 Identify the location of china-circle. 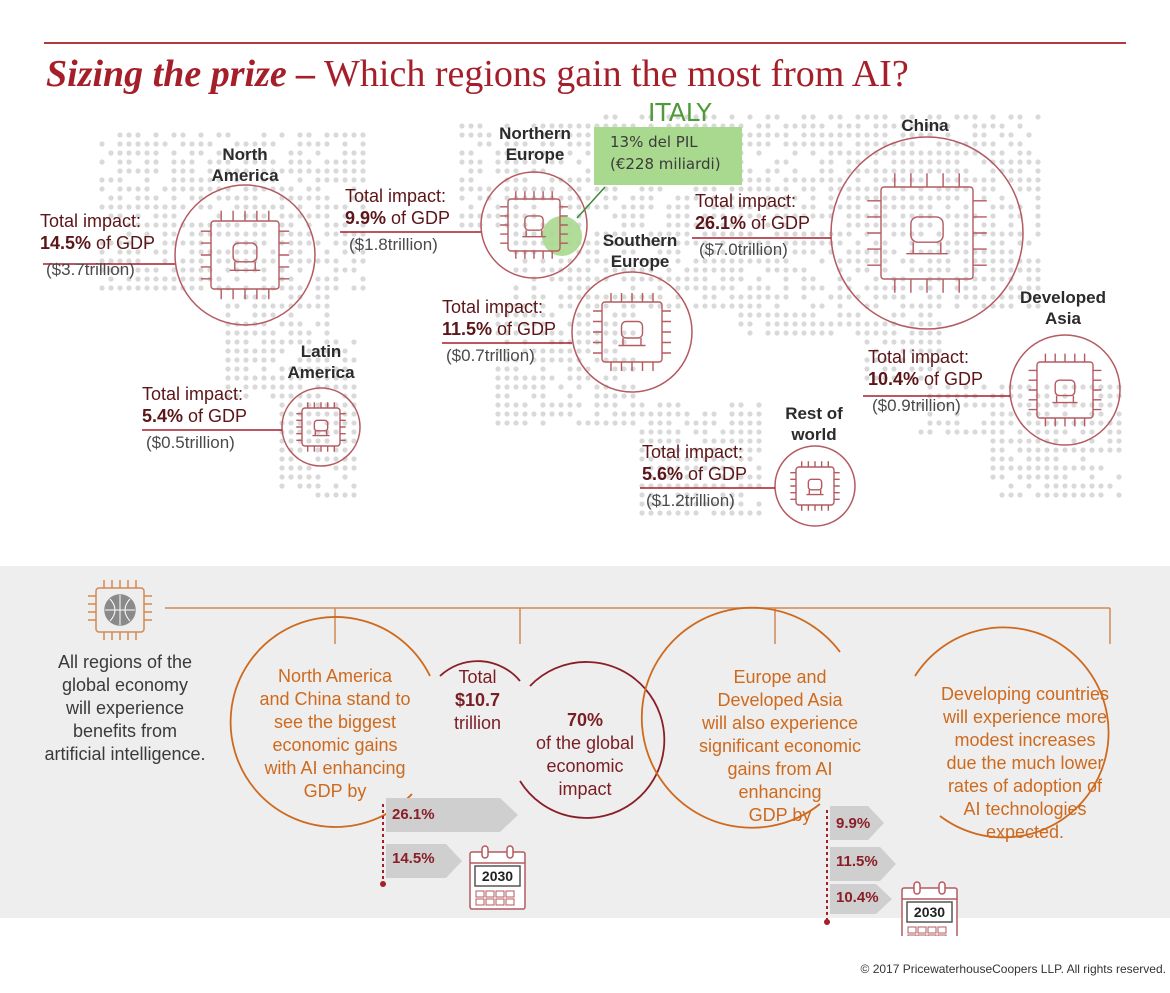
(927, 233).